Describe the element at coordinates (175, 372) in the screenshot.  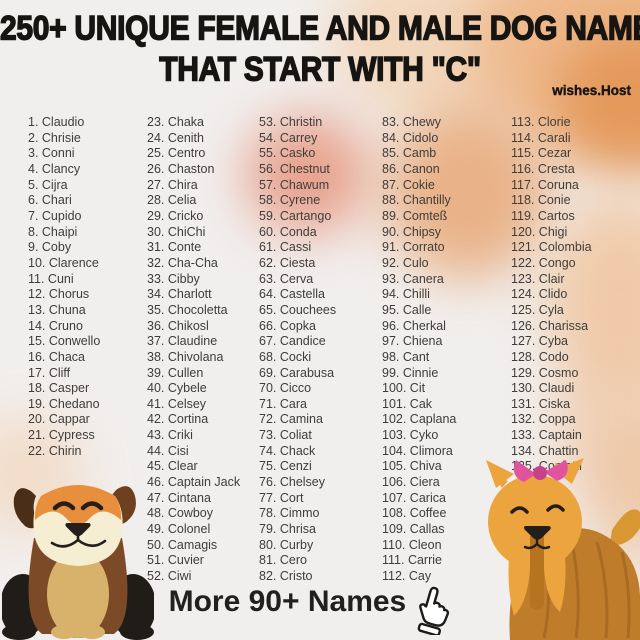
I see `list-item: 39. Cullen` at that location.